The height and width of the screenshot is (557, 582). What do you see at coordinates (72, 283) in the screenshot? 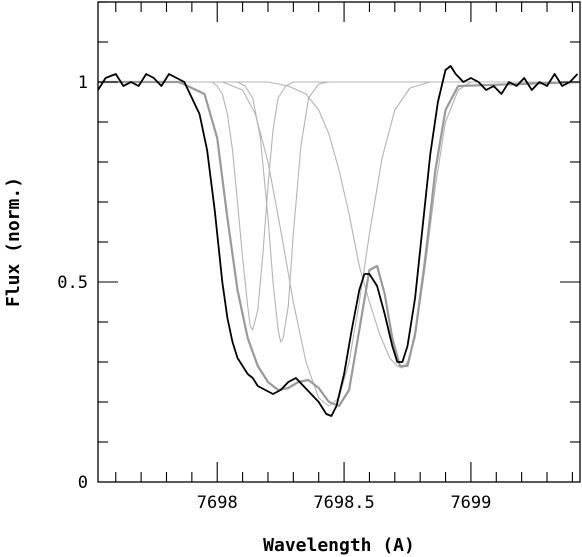
I see `y-tick-label: 0.5` at bounding box center [72, 283].